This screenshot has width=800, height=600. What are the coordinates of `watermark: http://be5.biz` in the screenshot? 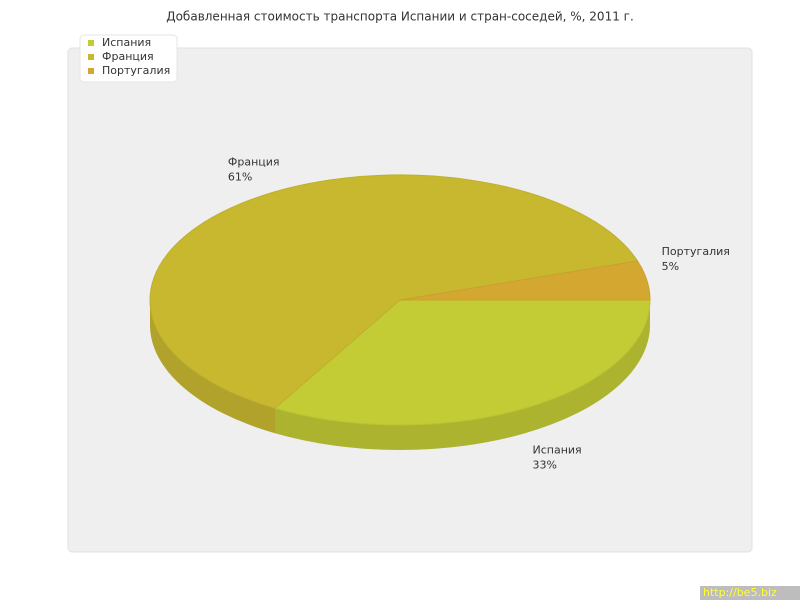 It's located at (740, 592).